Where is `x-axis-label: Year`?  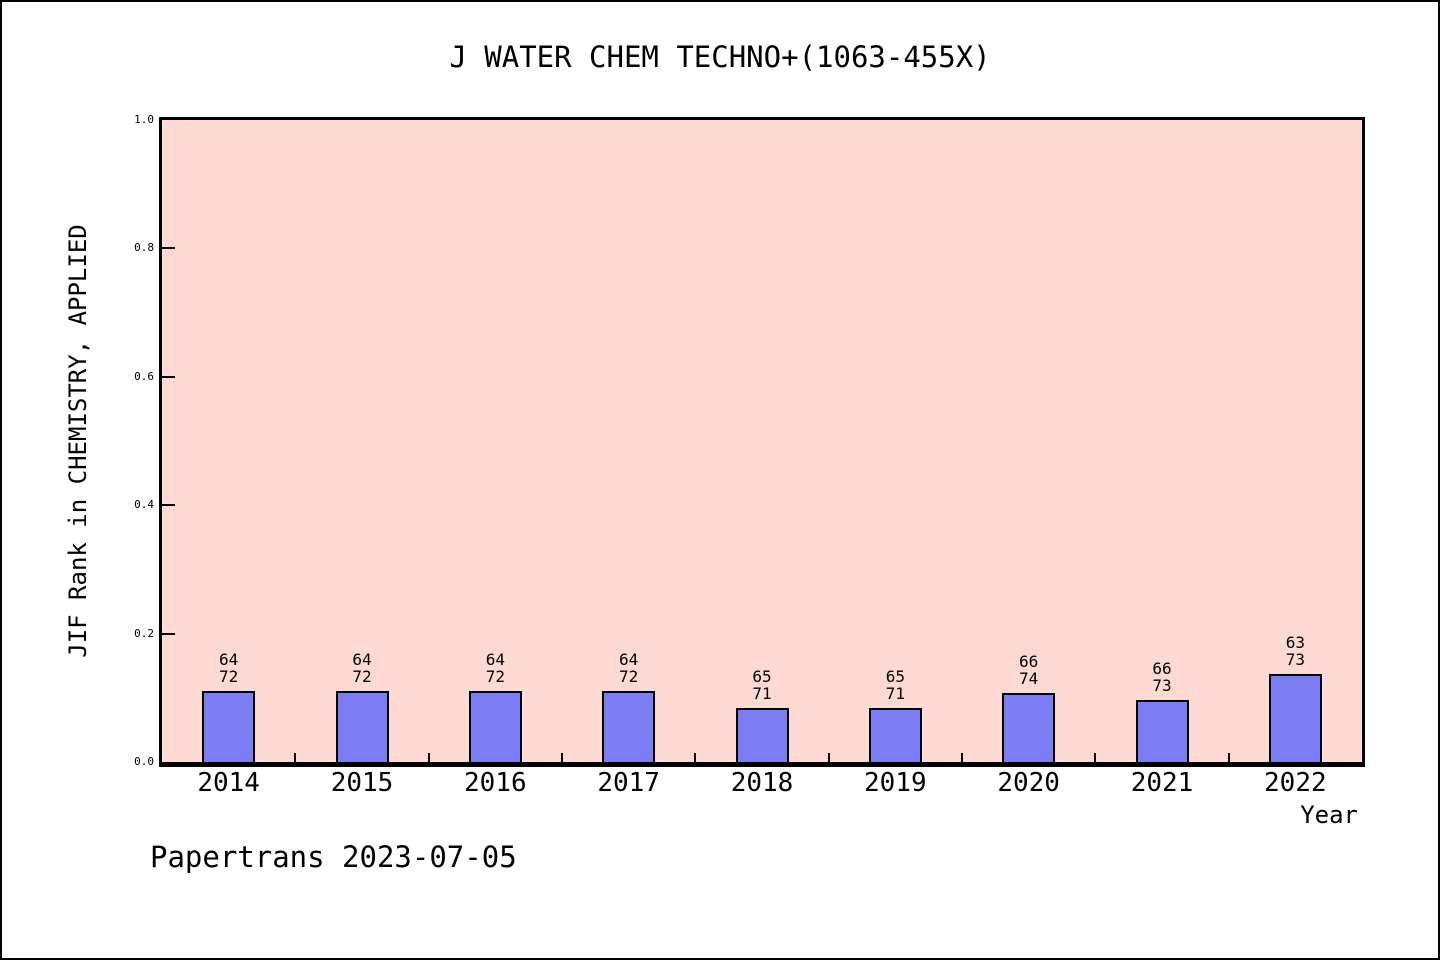
x-axis-label: Year is located at coordinates (1329, 815).